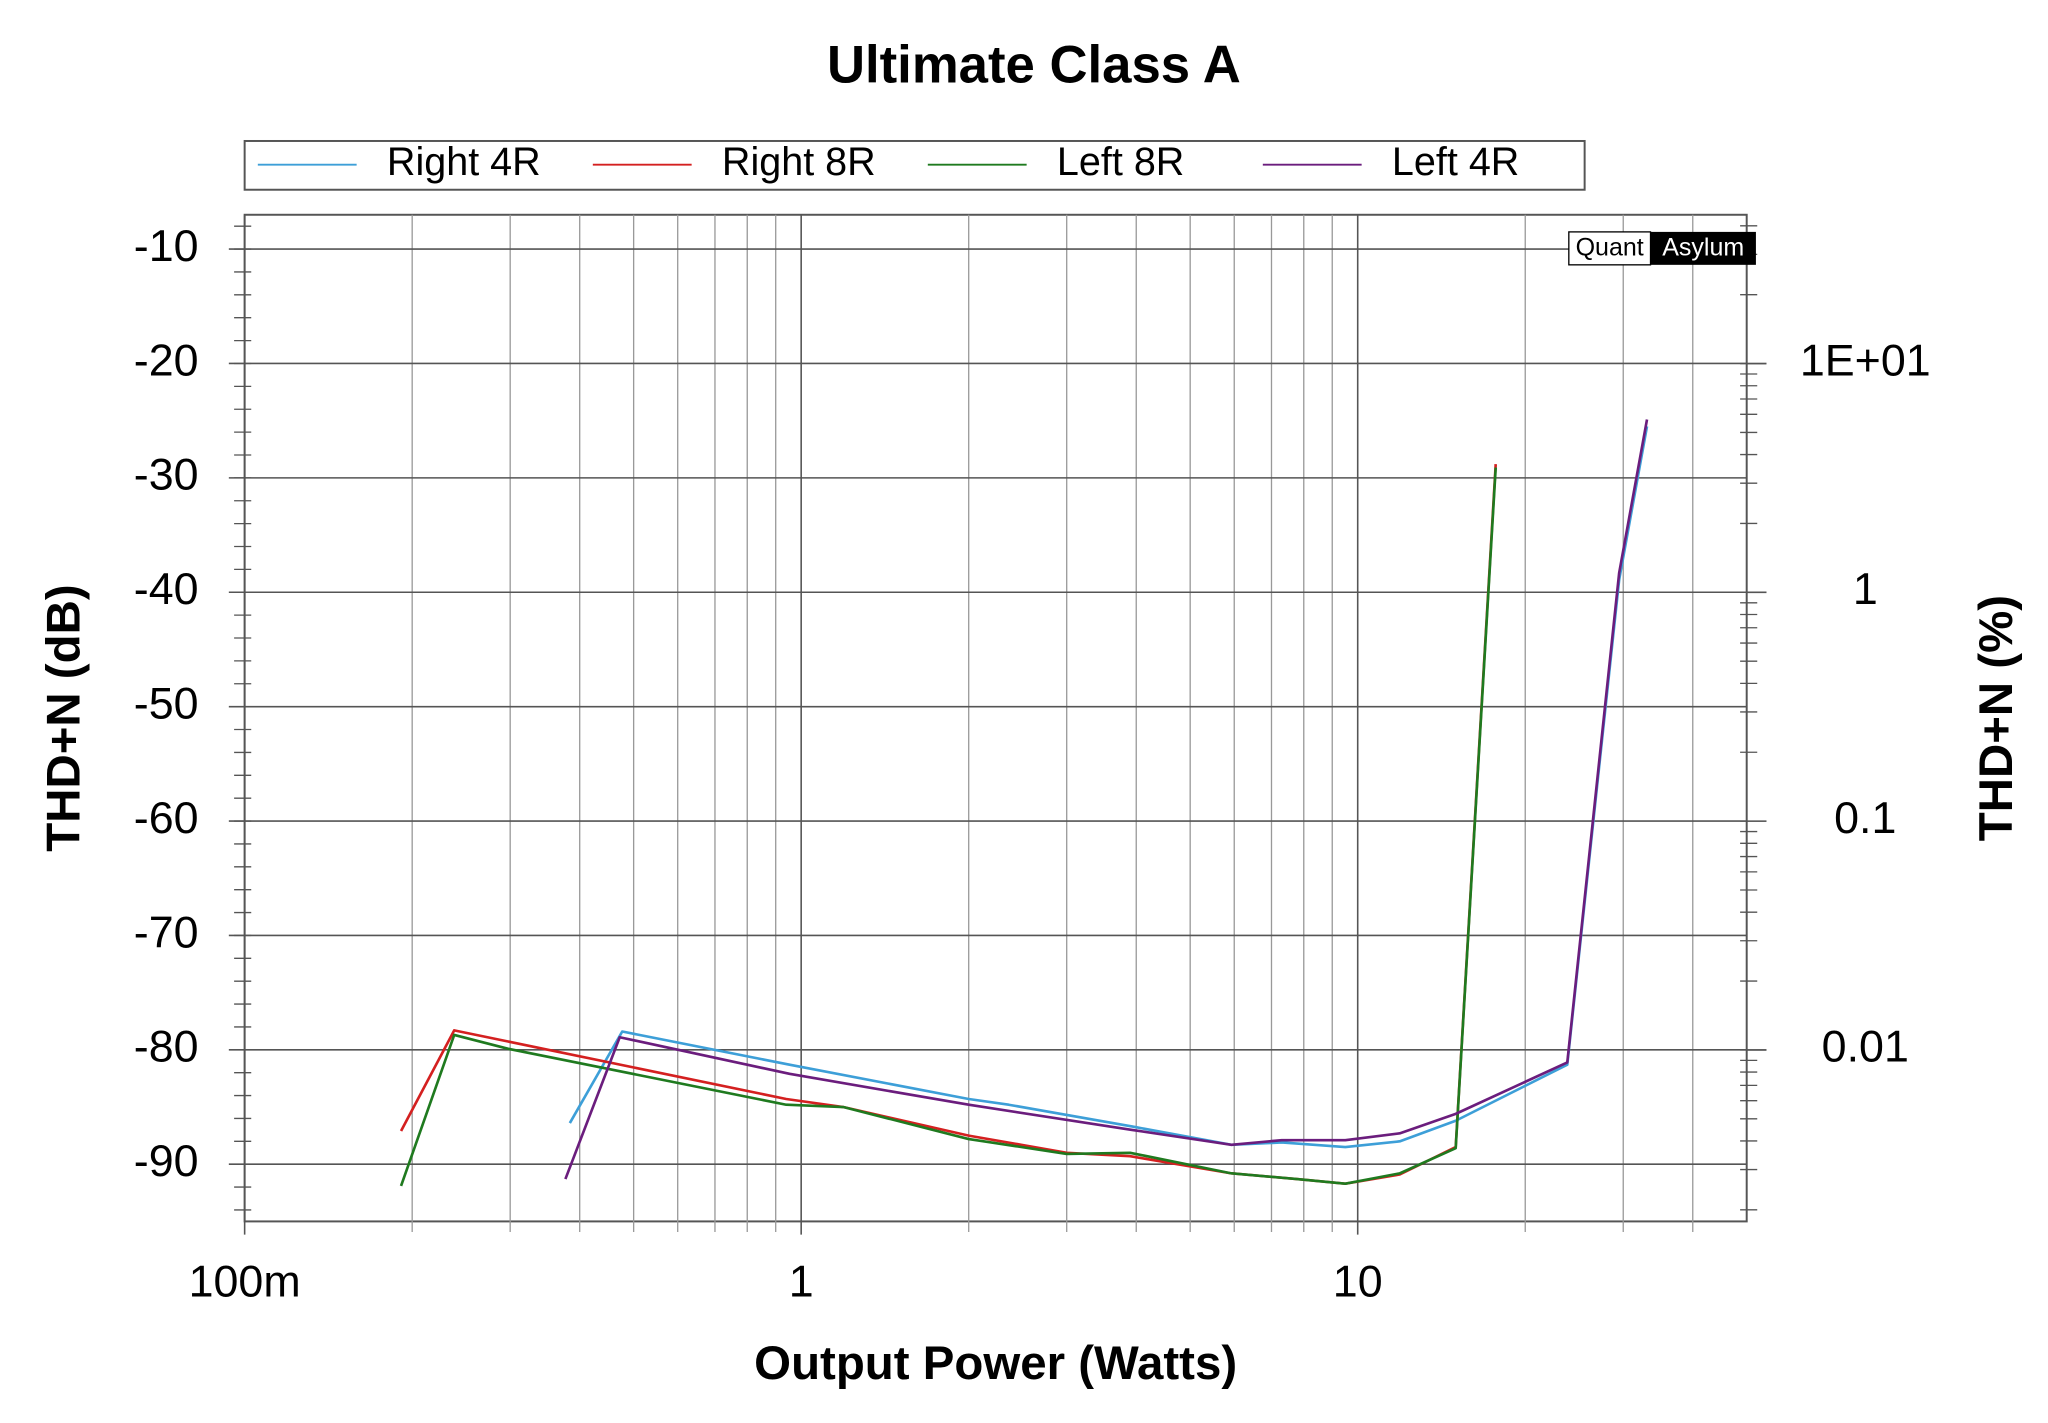 The width and height of the screenshot is (2048, 1423). Describe the element at coordinates (464, 162) in the screenshot. I see `legend-label: Right 4R` at that location.